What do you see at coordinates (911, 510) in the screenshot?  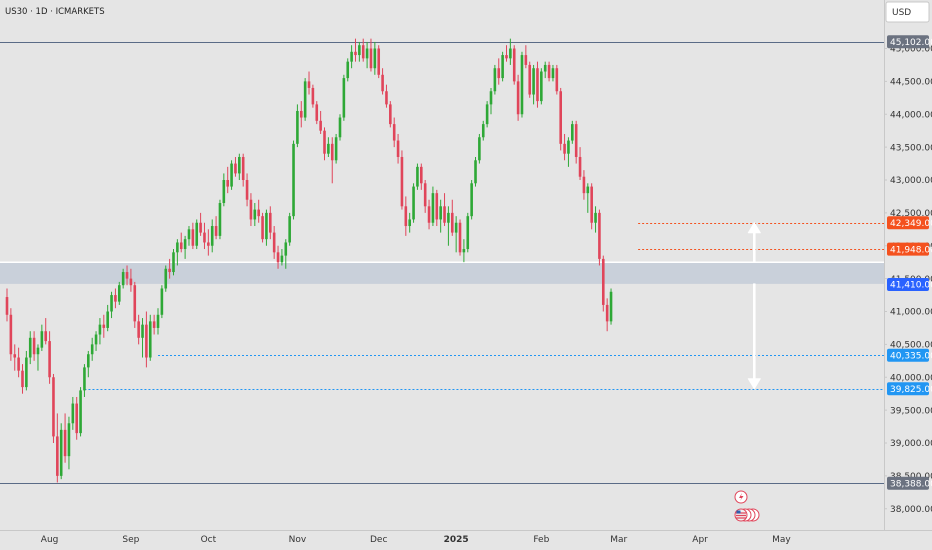 I see `y-tick-label-0: 38,000.00` at bounding box center [911, 510].